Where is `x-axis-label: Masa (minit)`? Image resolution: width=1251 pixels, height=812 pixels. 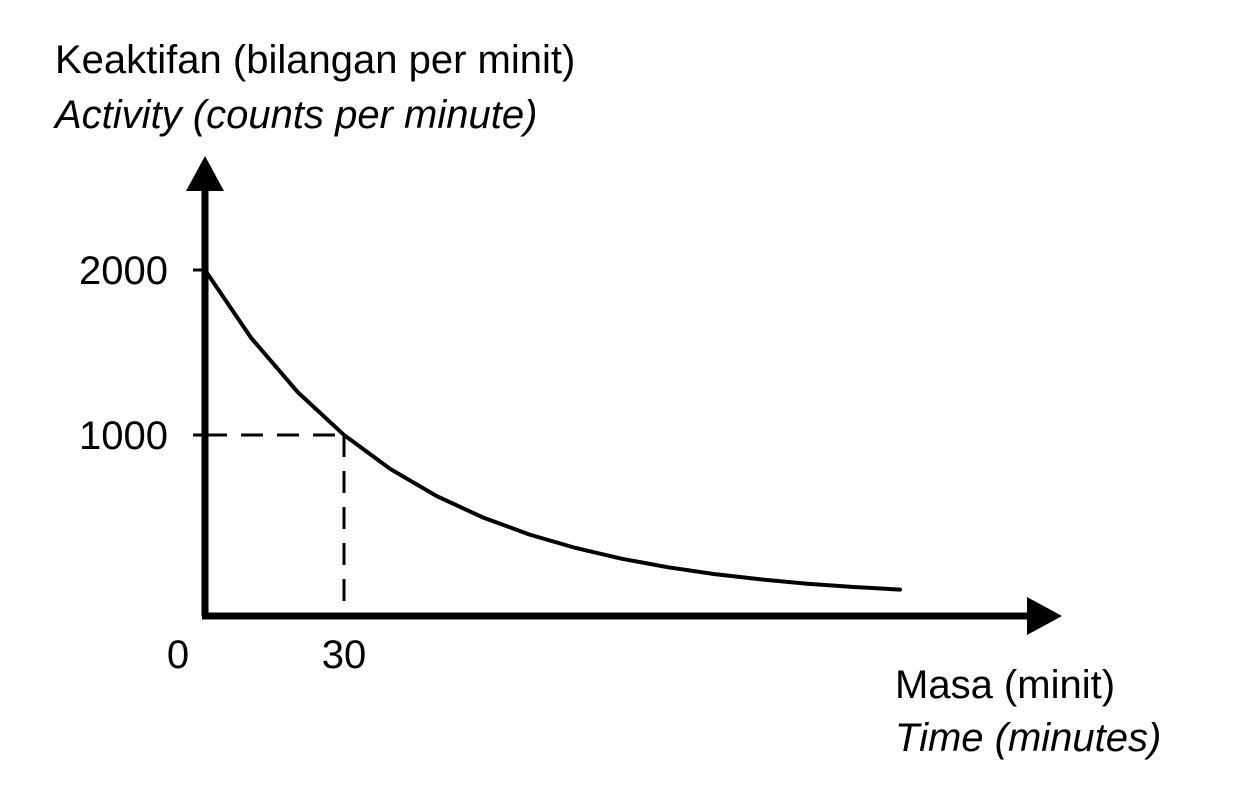 x-axis-label: Masa (minit) is located at coordinates (1005, 685).